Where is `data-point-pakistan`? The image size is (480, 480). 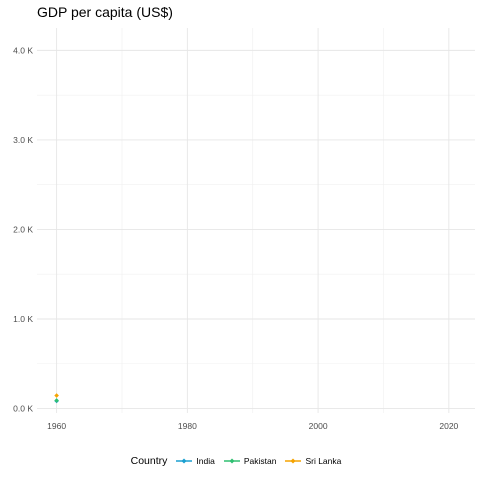
data-point-pakistan is located at coordinates (56, 400).